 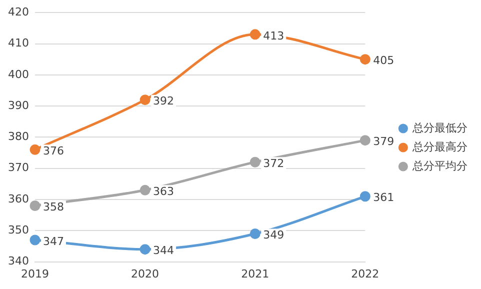 I want to click on y-tick-label: 360, so click(x=18, y=199).